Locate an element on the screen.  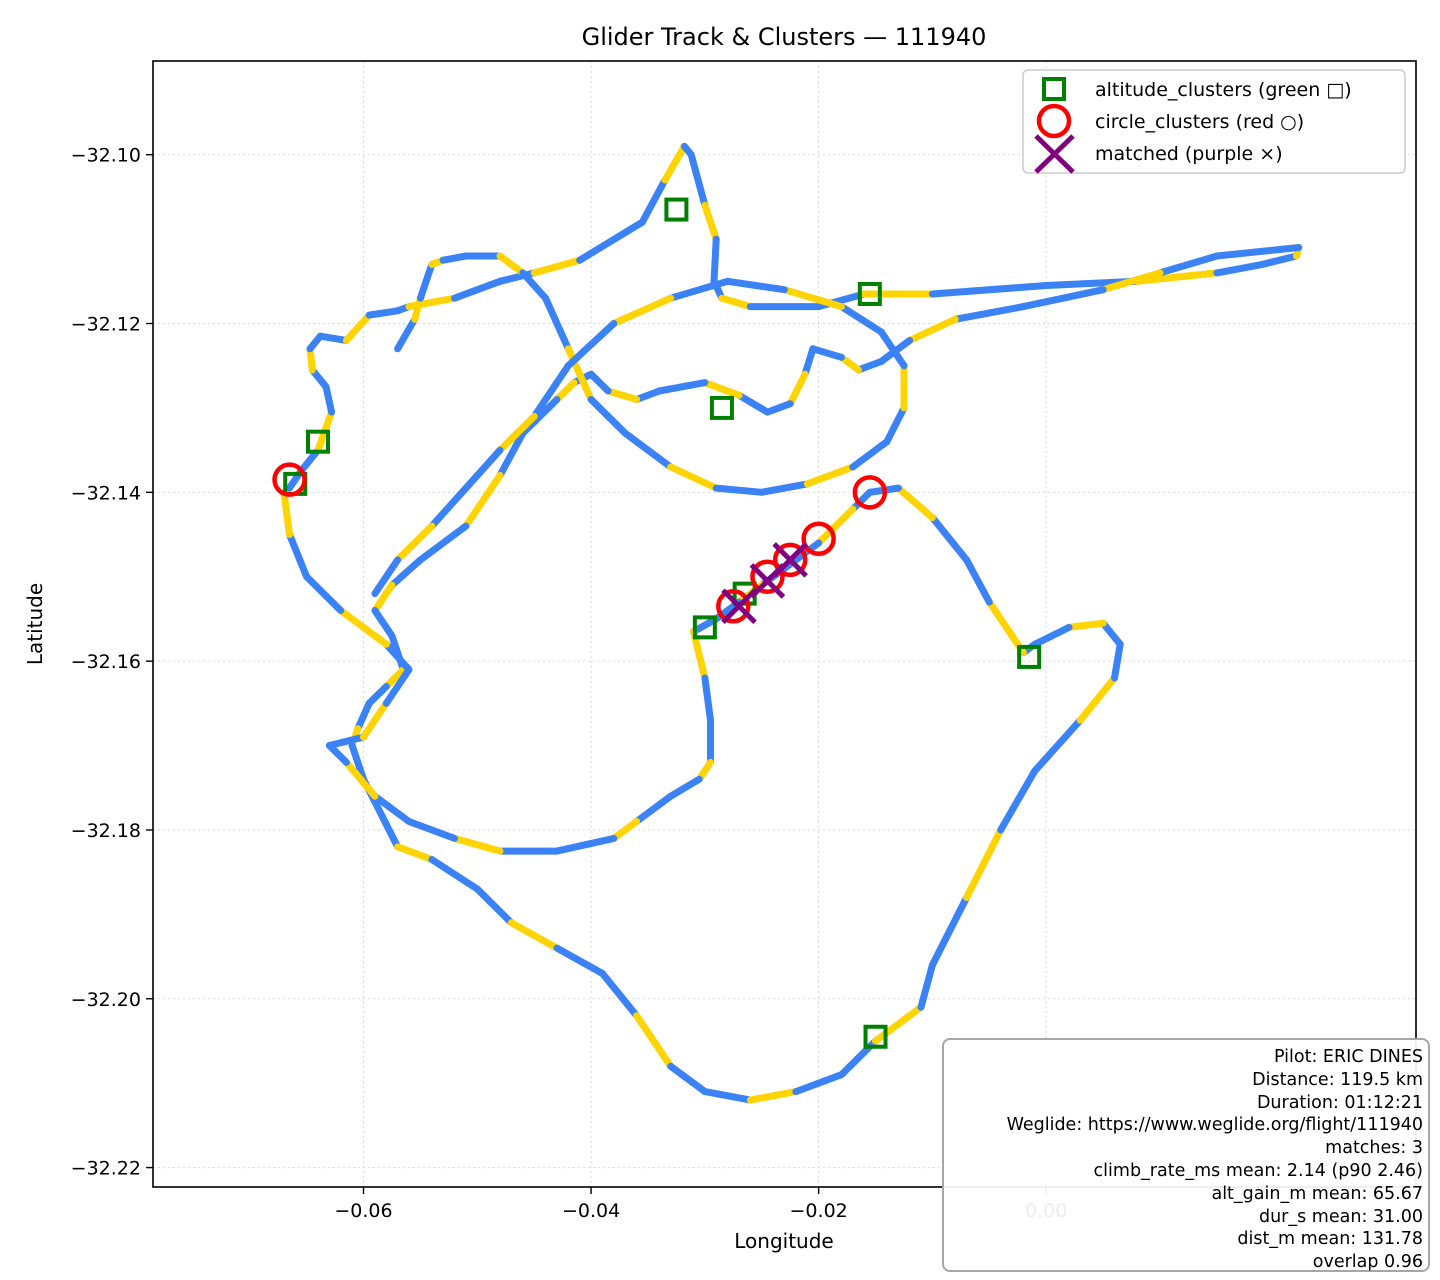
legend-circle-icon is located at coordinates (1054, 121).